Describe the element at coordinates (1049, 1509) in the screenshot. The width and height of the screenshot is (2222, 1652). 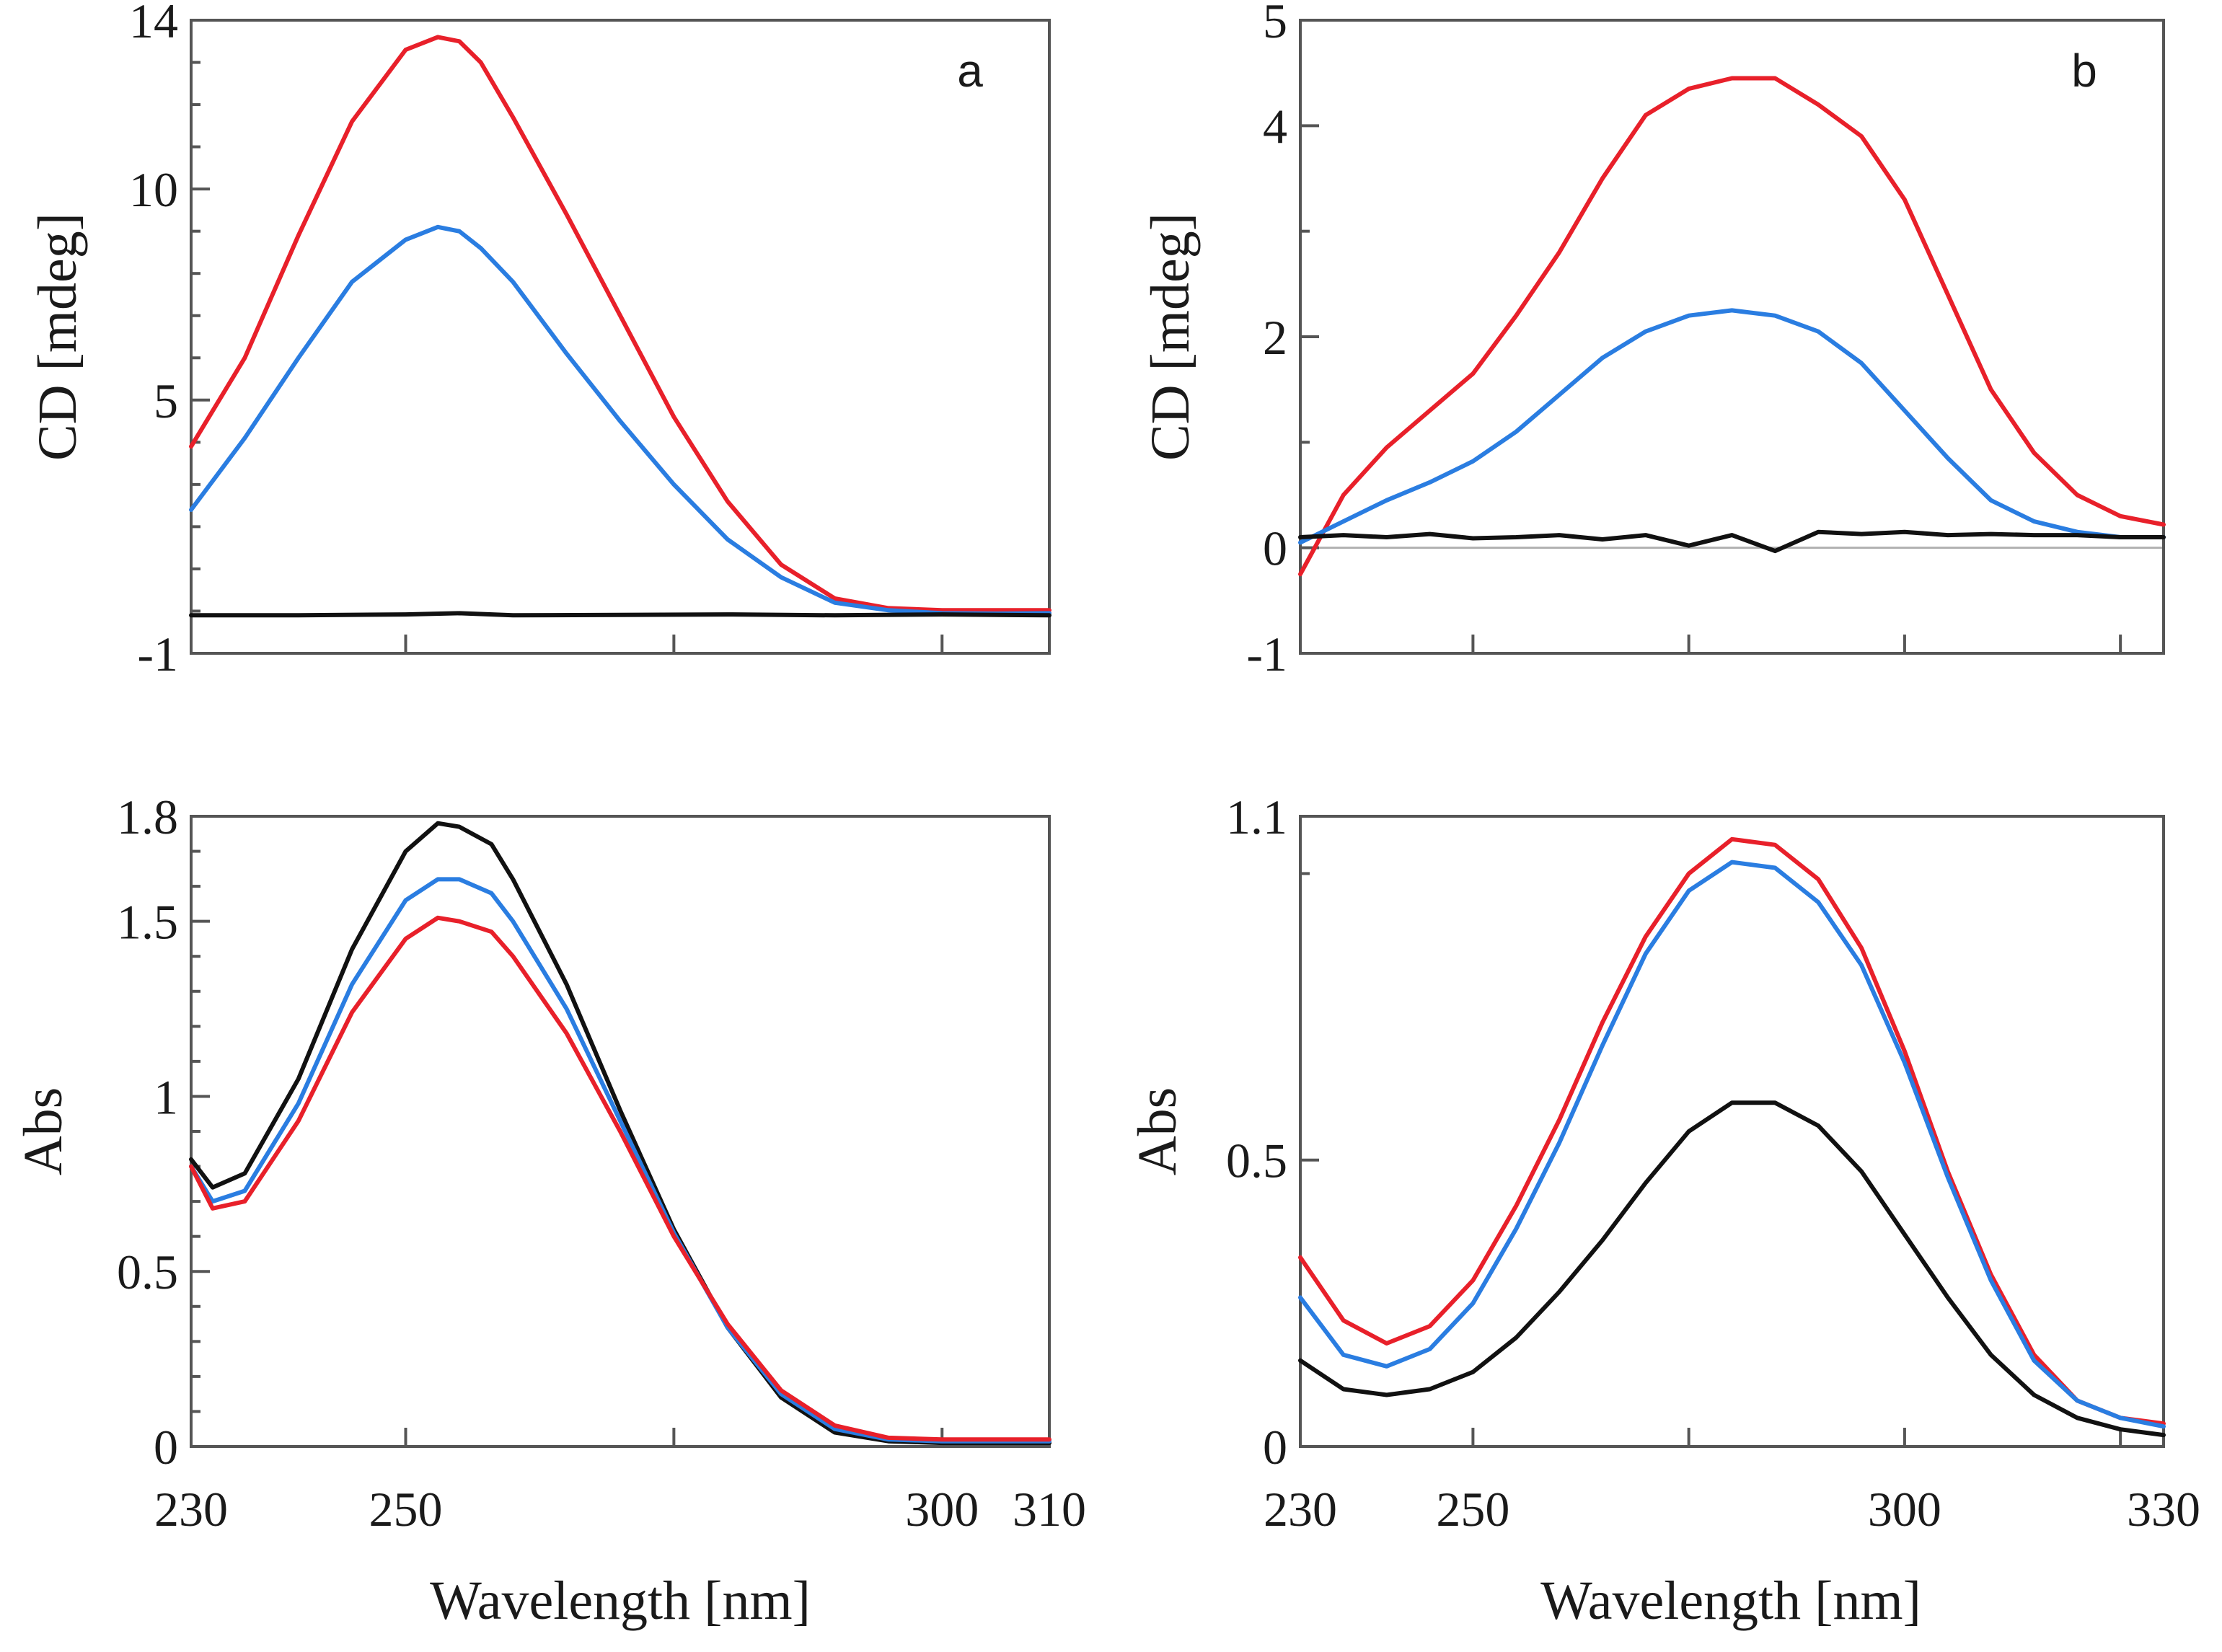
I see `x-tick-label: 310` at that location.